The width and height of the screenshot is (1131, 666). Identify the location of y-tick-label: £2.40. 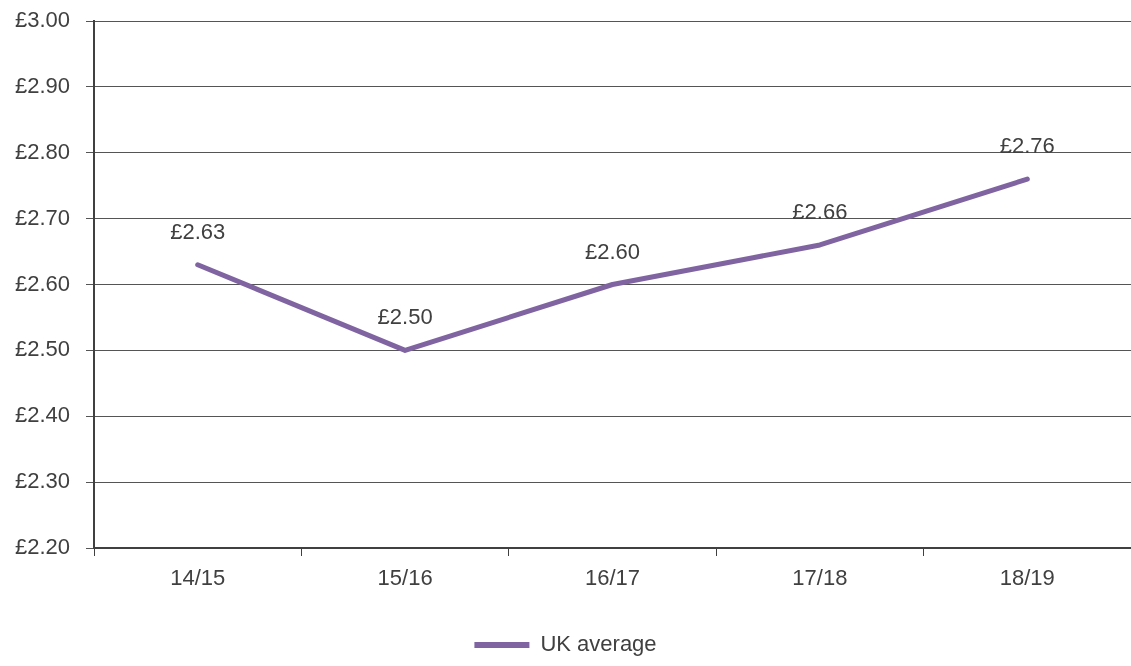
(42, 415).